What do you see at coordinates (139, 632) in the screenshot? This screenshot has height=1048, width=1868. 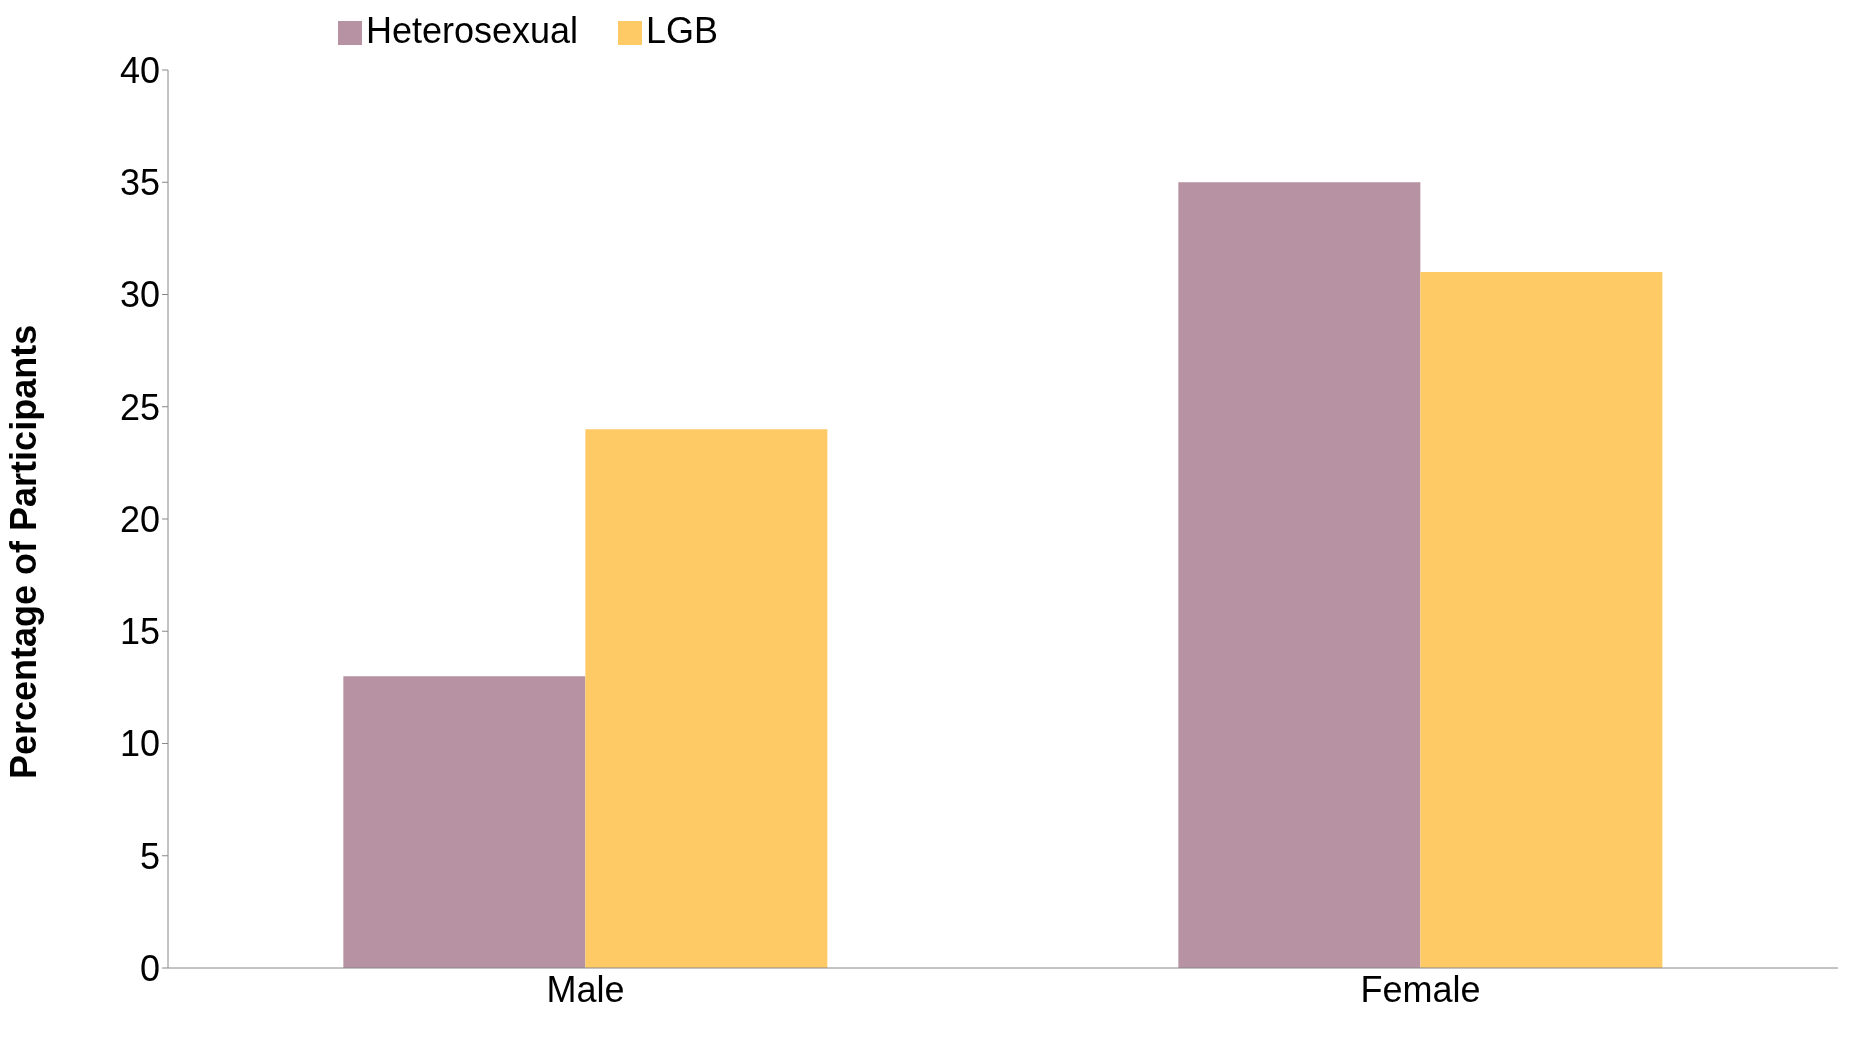 I see `y-tick-label: 15` at bounding box center [139, 632].